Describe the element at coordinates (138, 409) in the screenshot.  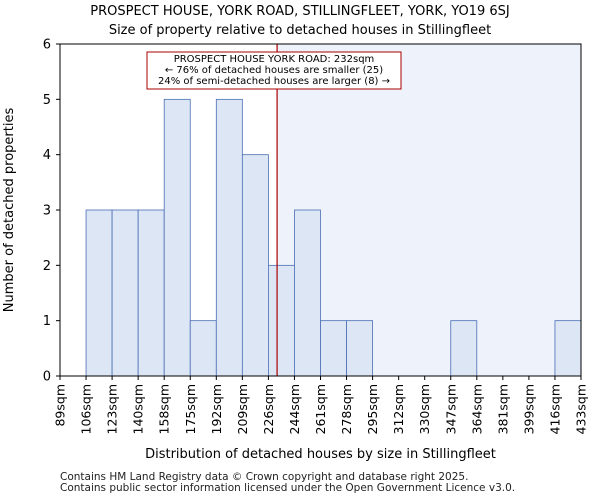
I see `x-tick-label: 140sqm` at that location.